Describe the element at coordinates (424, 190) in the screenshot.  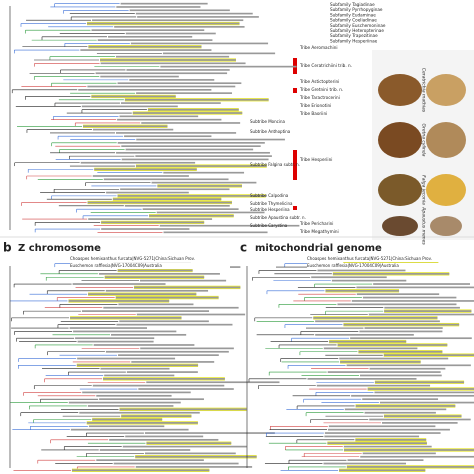
I see `specimen-name: Falga jeconia` at that location.